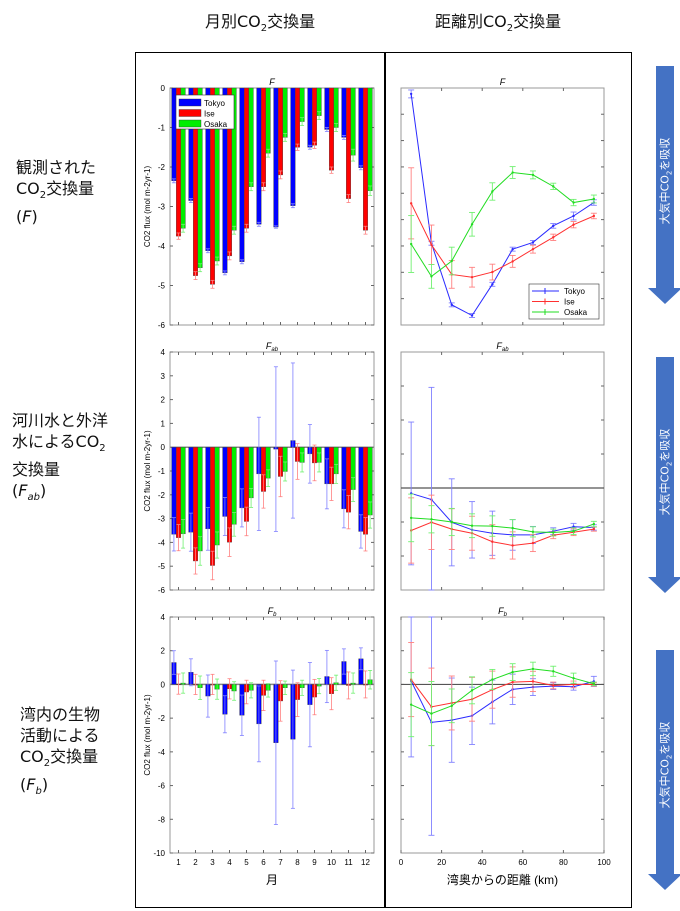 The image size is (680, 911). Describe the element at coordinates (162, 325) in the screenshot. I see `y-tick-label: -6` at that location.